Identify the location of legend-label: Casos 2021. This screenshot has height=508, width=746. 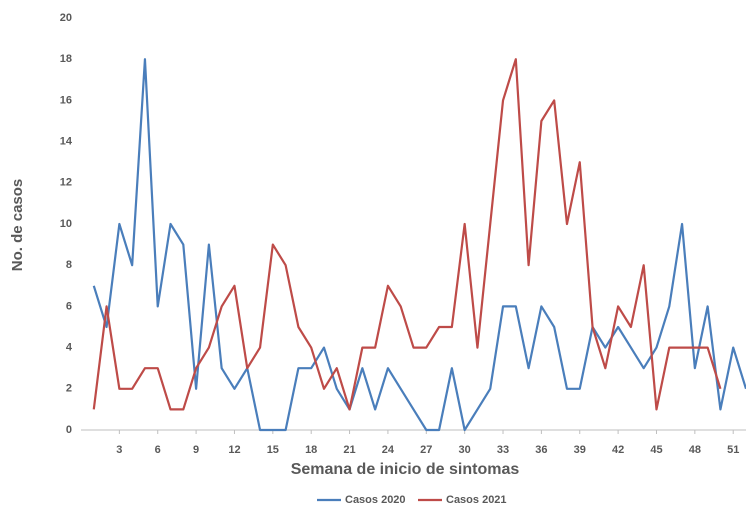
(476, 500).